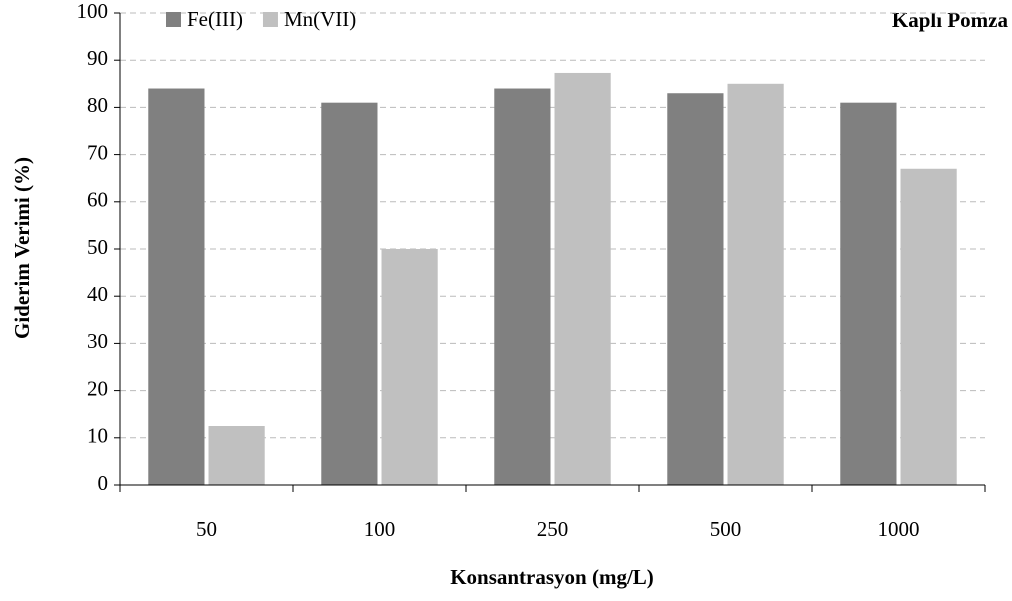  I want to click on x-tick-label: 100, so click(380, 529).